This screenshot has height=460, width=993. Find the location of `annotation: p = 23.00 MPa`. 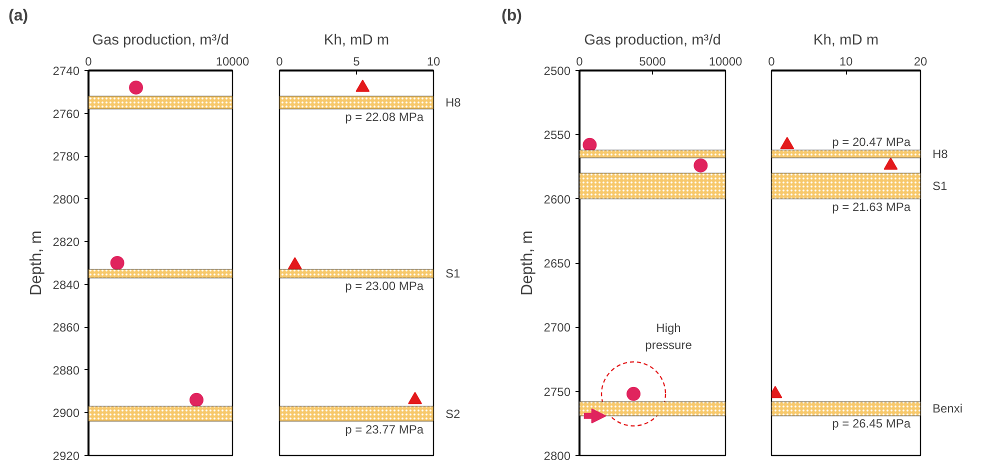

annotation: p = 23.00 MPa is located at coordinates (384, 285).